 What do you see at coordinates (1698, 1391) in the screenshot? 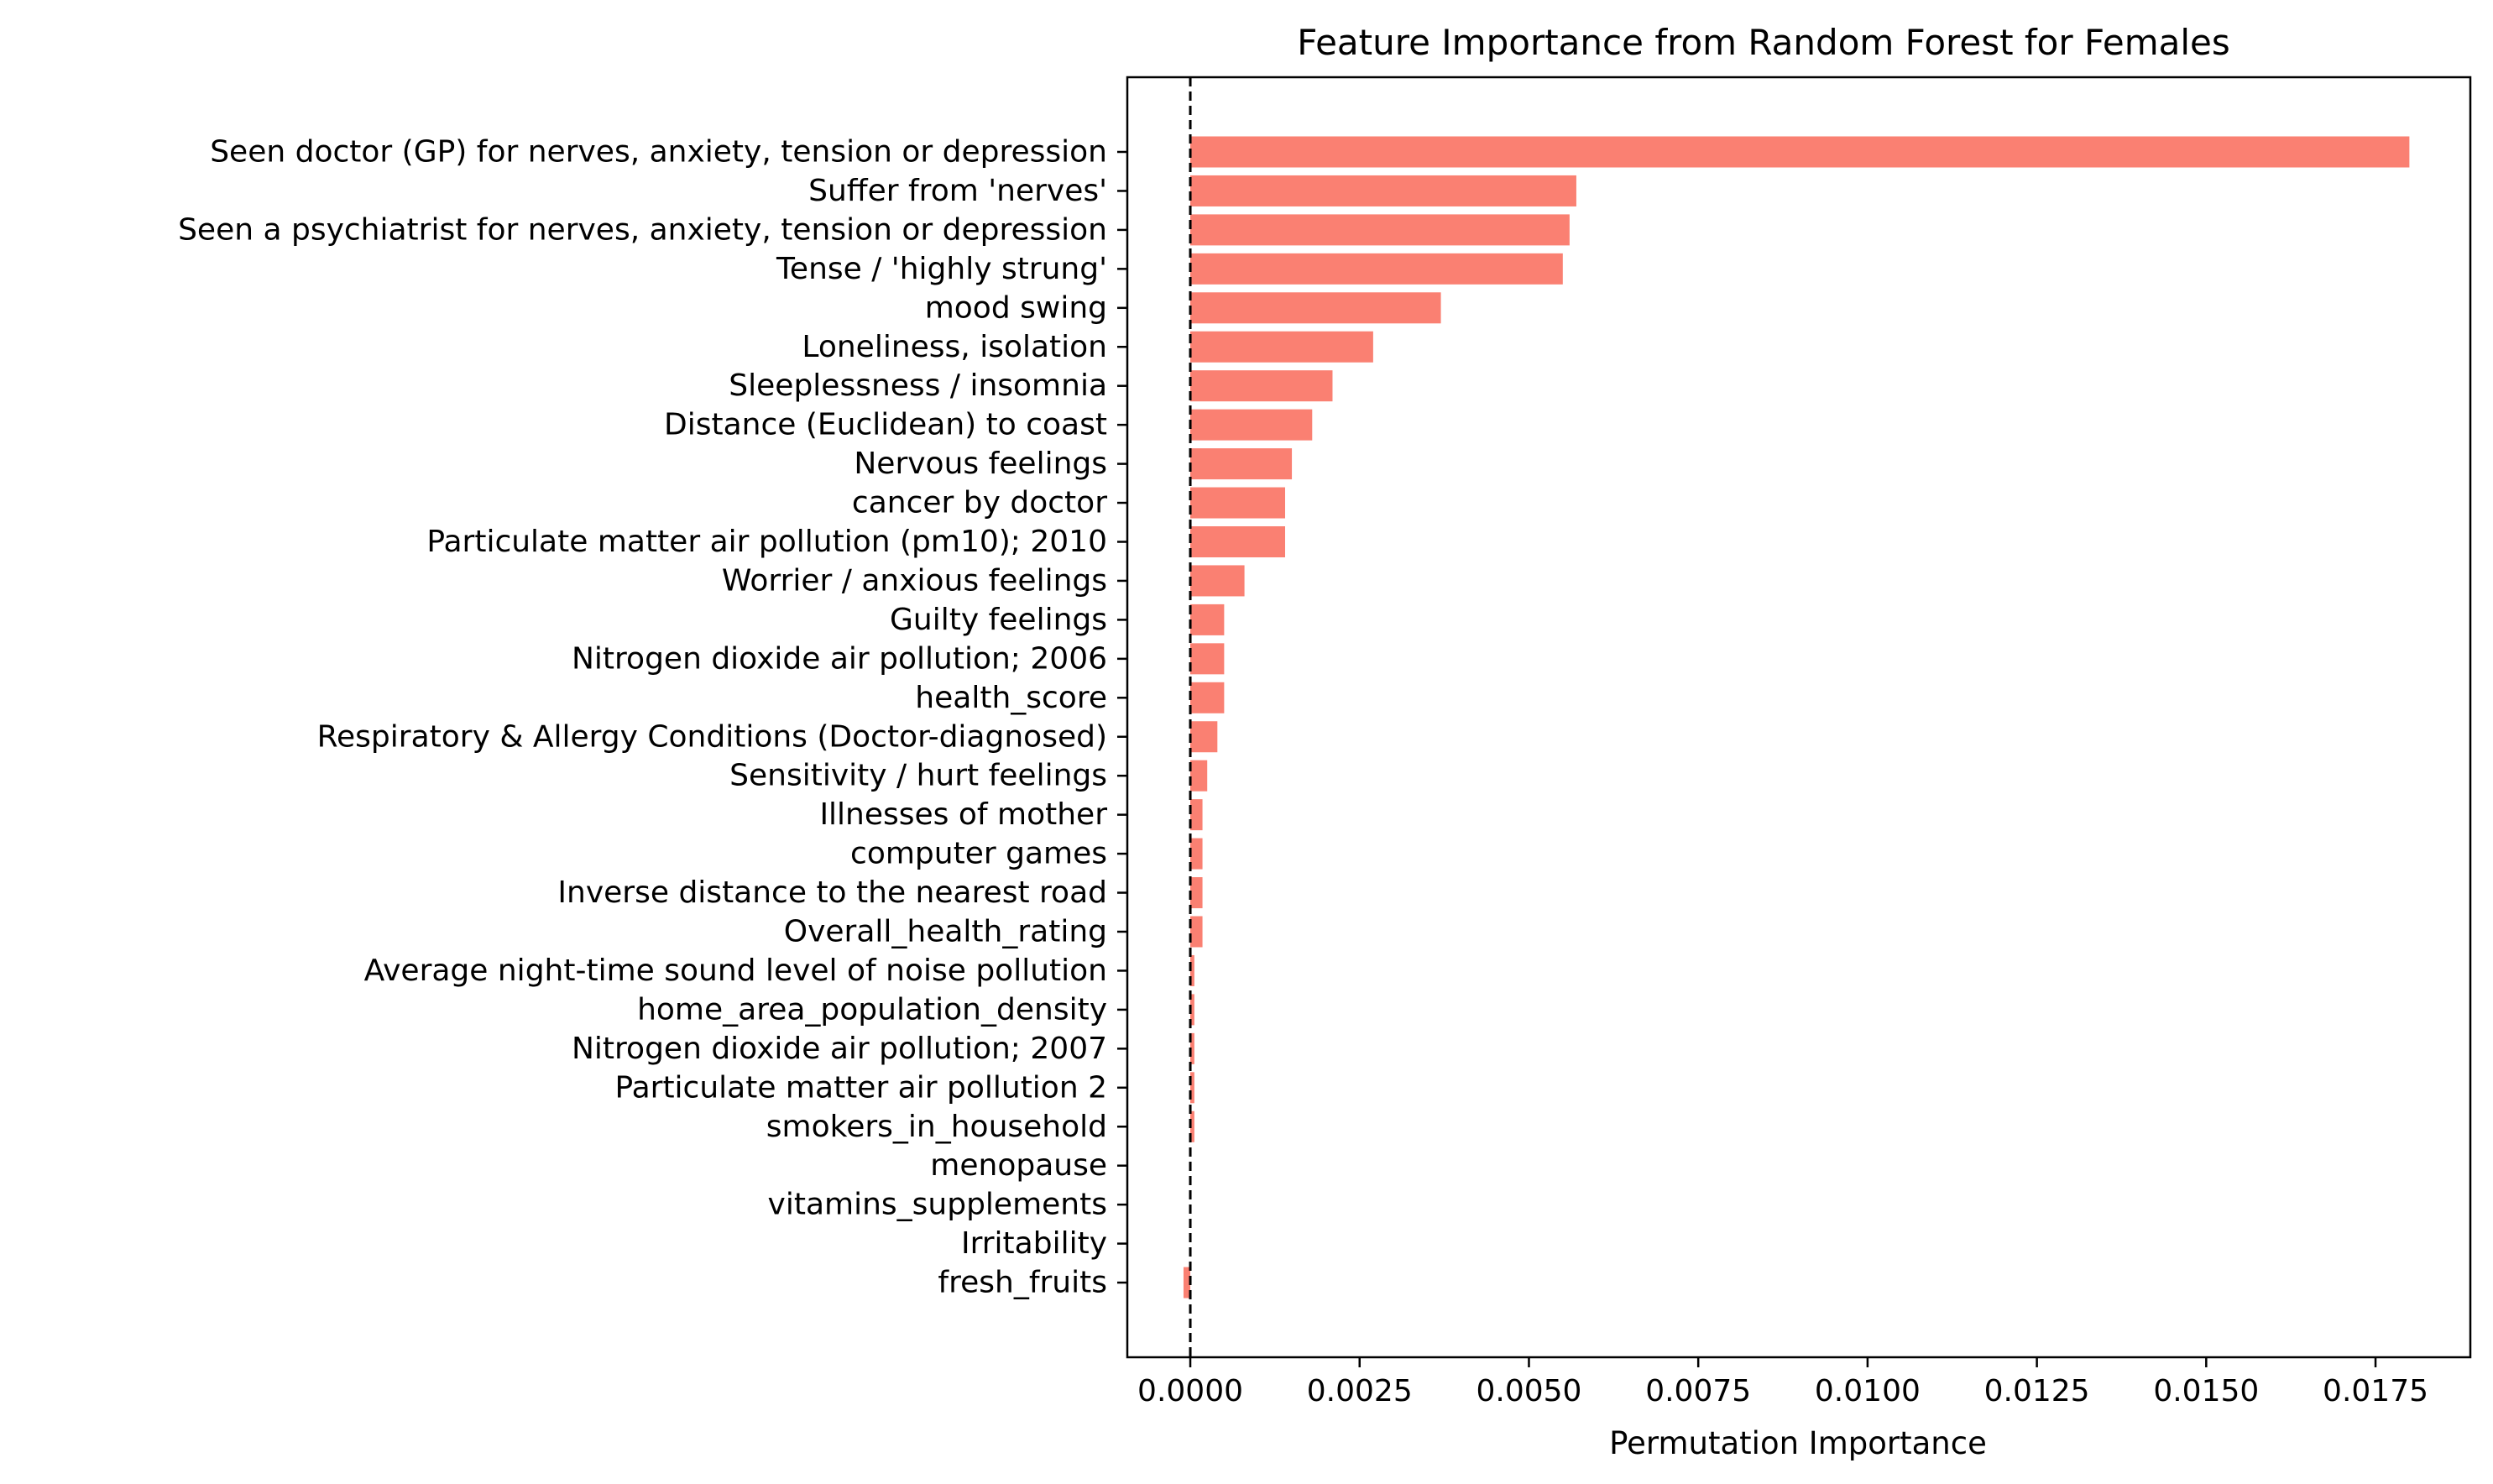
I see `x-tick-label: 0.0075` at bounding box center [1698, 1391].